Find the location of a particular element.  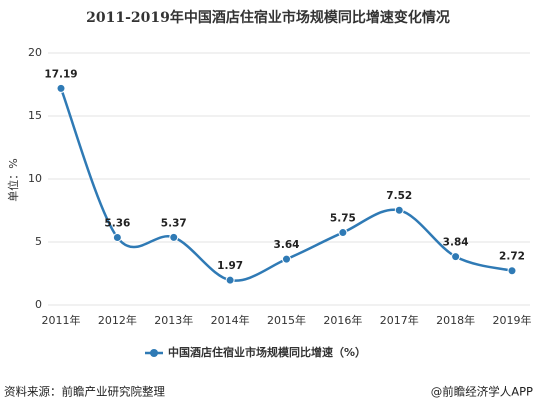

x-tick-label: 2012年 is located at coordinates (117, 320).